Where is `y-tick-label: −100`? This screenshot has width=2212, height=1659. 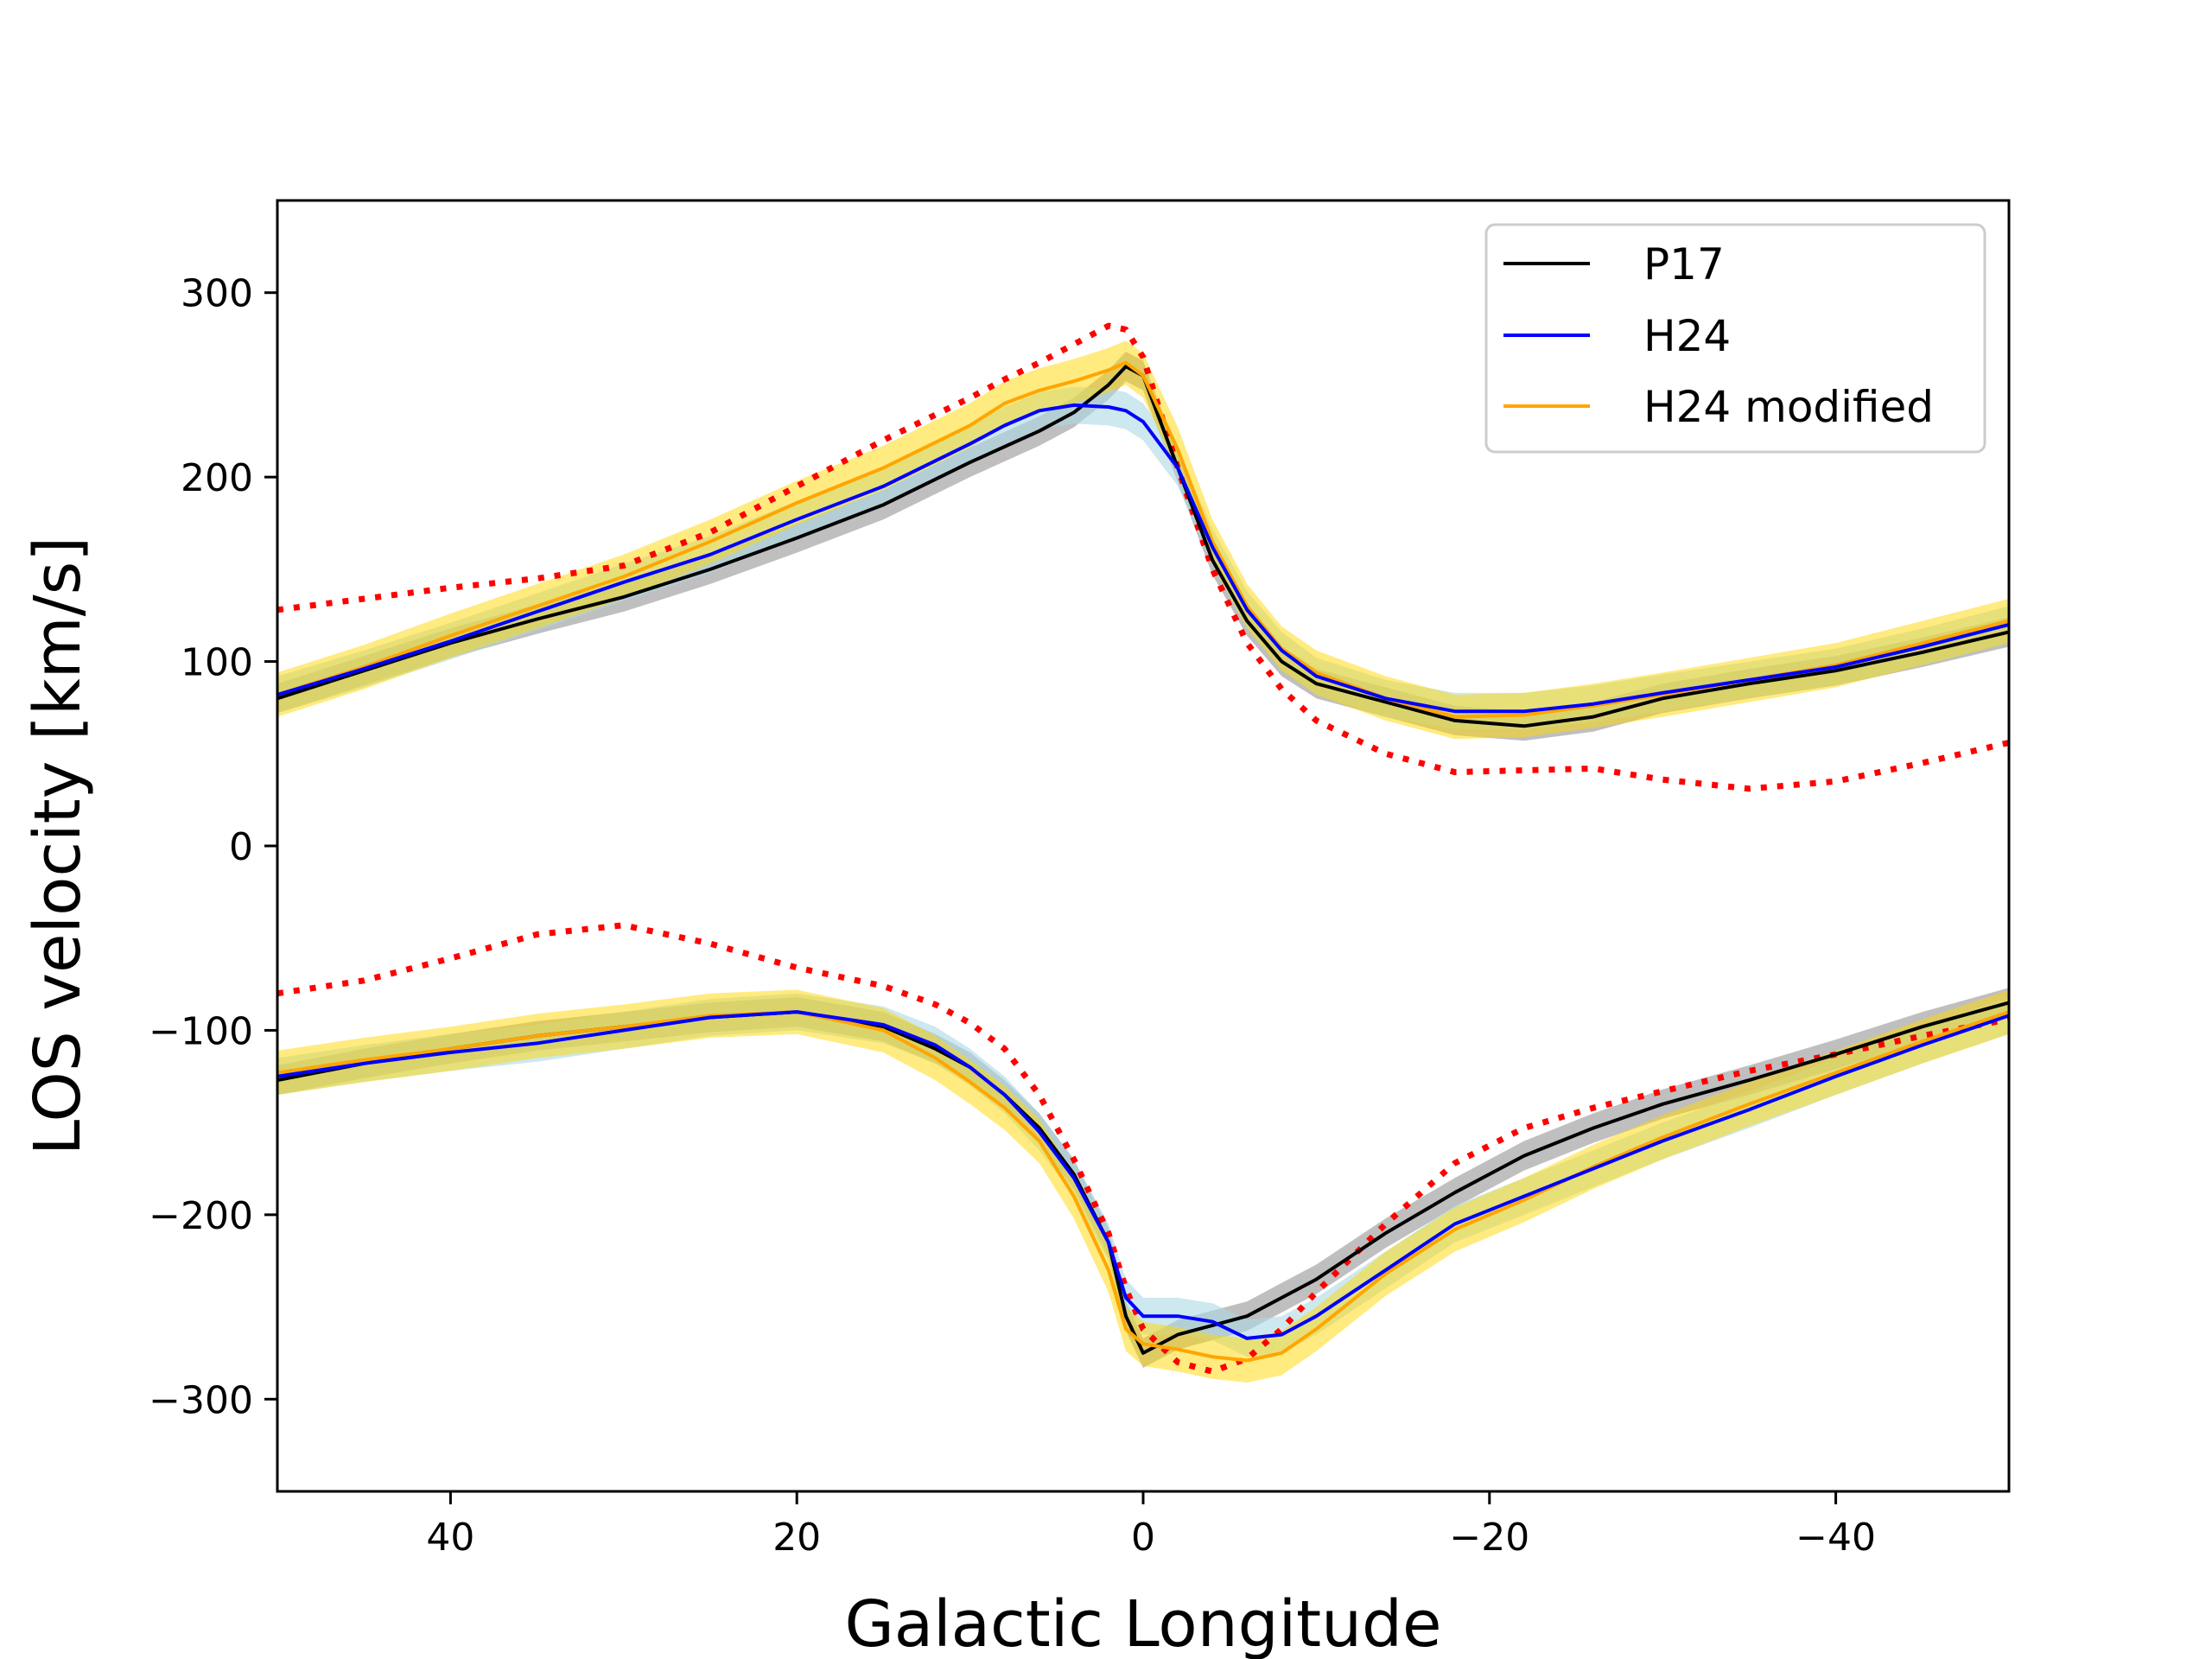 y-tick-label: −100 is located at coordinates (201, 1031).